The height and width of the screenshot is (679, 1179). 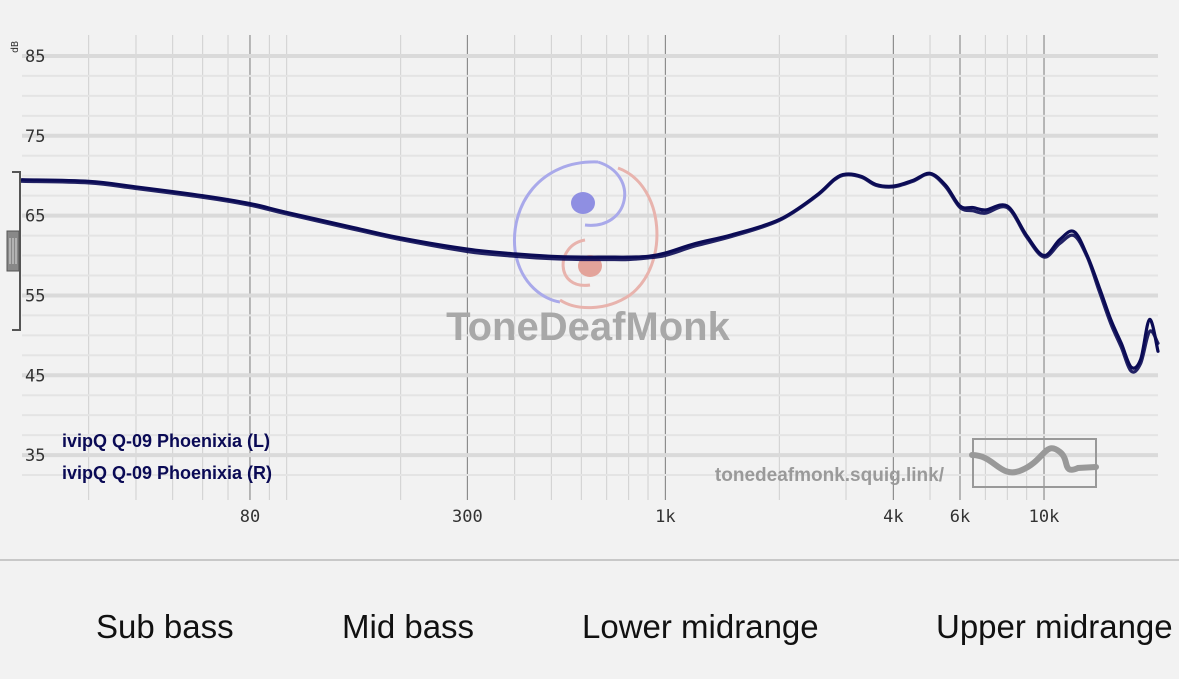 I want to click on y-tick-label: 35, so click(x=35, y=456).